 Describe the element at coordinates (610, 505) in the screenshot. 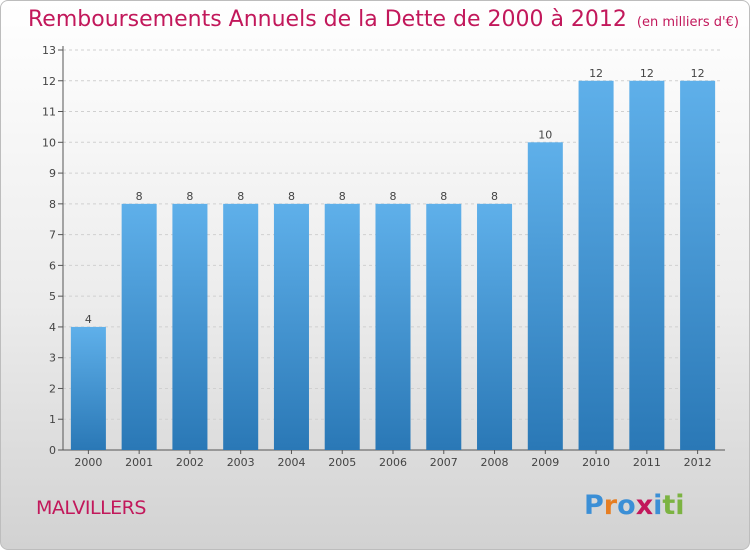

I see `logo-letter: r` at that location.